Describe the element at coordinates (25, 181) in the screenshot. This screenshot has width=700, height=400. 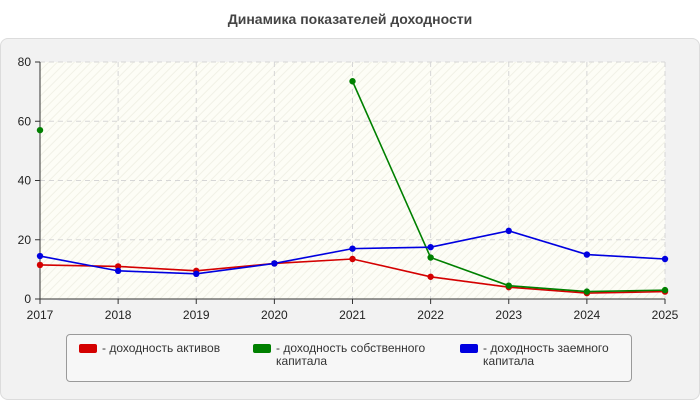
I see `y-tick-label: 40` at that location.